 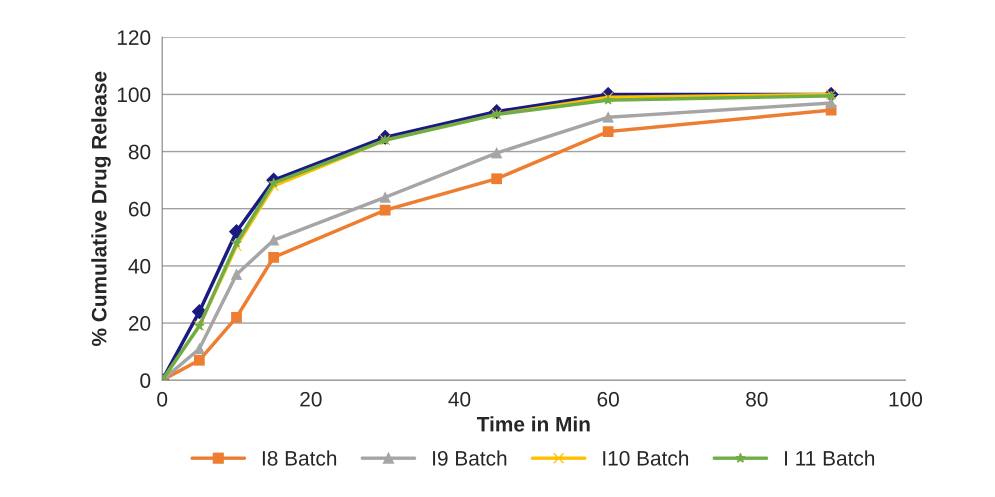 I want to click on y-tick-label: 20, so click(x=139, y=323).